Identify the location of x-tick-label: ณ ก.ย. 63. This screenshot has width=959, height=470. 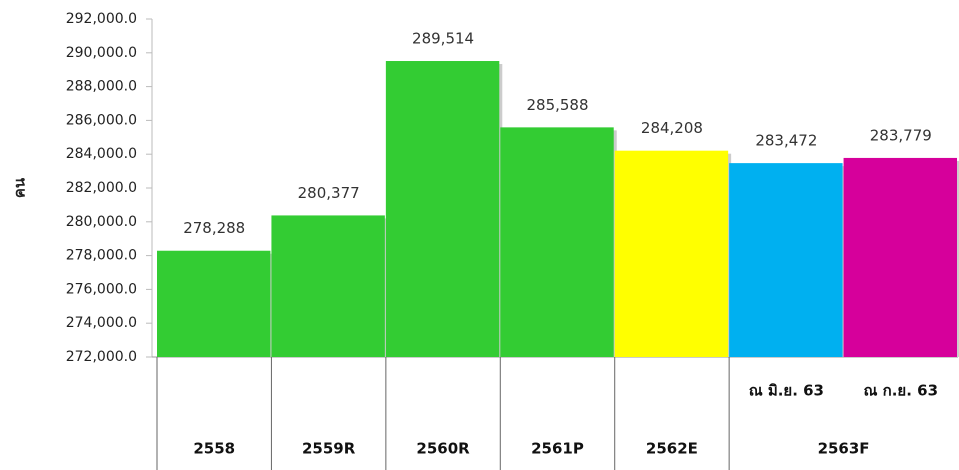
(901, 391).